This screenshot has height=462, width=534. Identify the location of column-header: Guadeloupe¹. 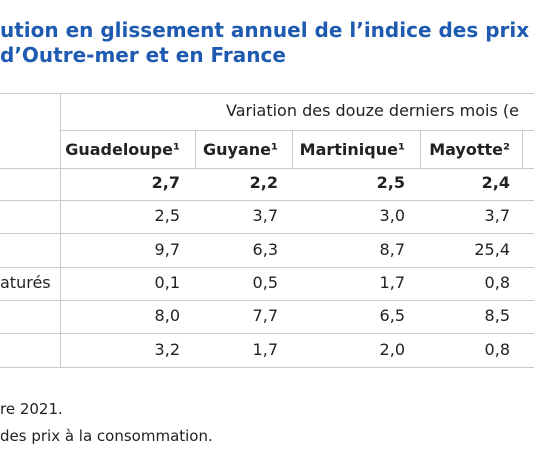
(122, 149).